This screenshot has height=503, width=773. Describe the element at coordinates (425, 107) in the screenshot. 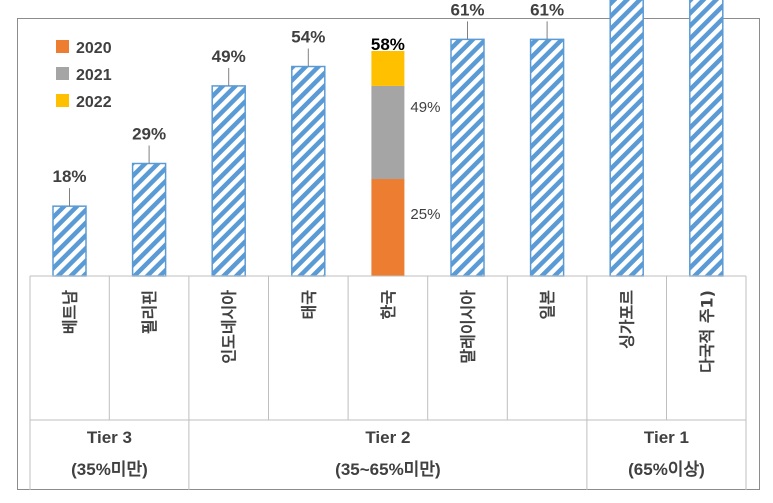

I see `segment-label-2021: 49%` at that location.